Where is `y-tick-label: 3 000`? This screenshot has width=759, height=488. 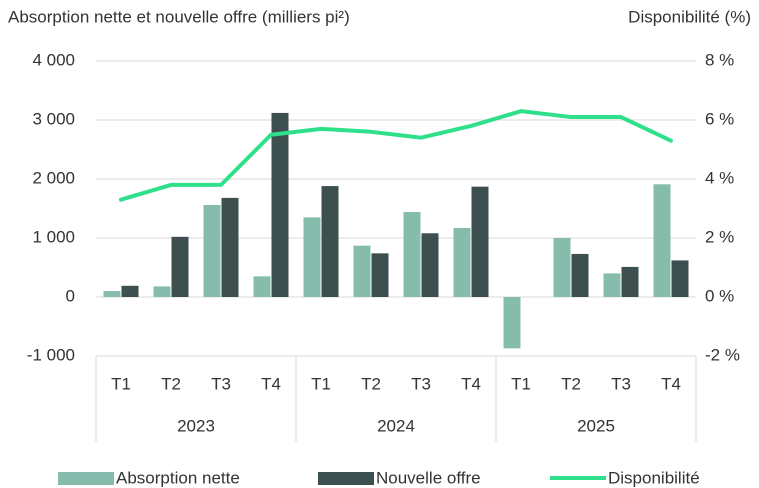 y-tick-label: 3 000 is located at coordinates (53, 118).